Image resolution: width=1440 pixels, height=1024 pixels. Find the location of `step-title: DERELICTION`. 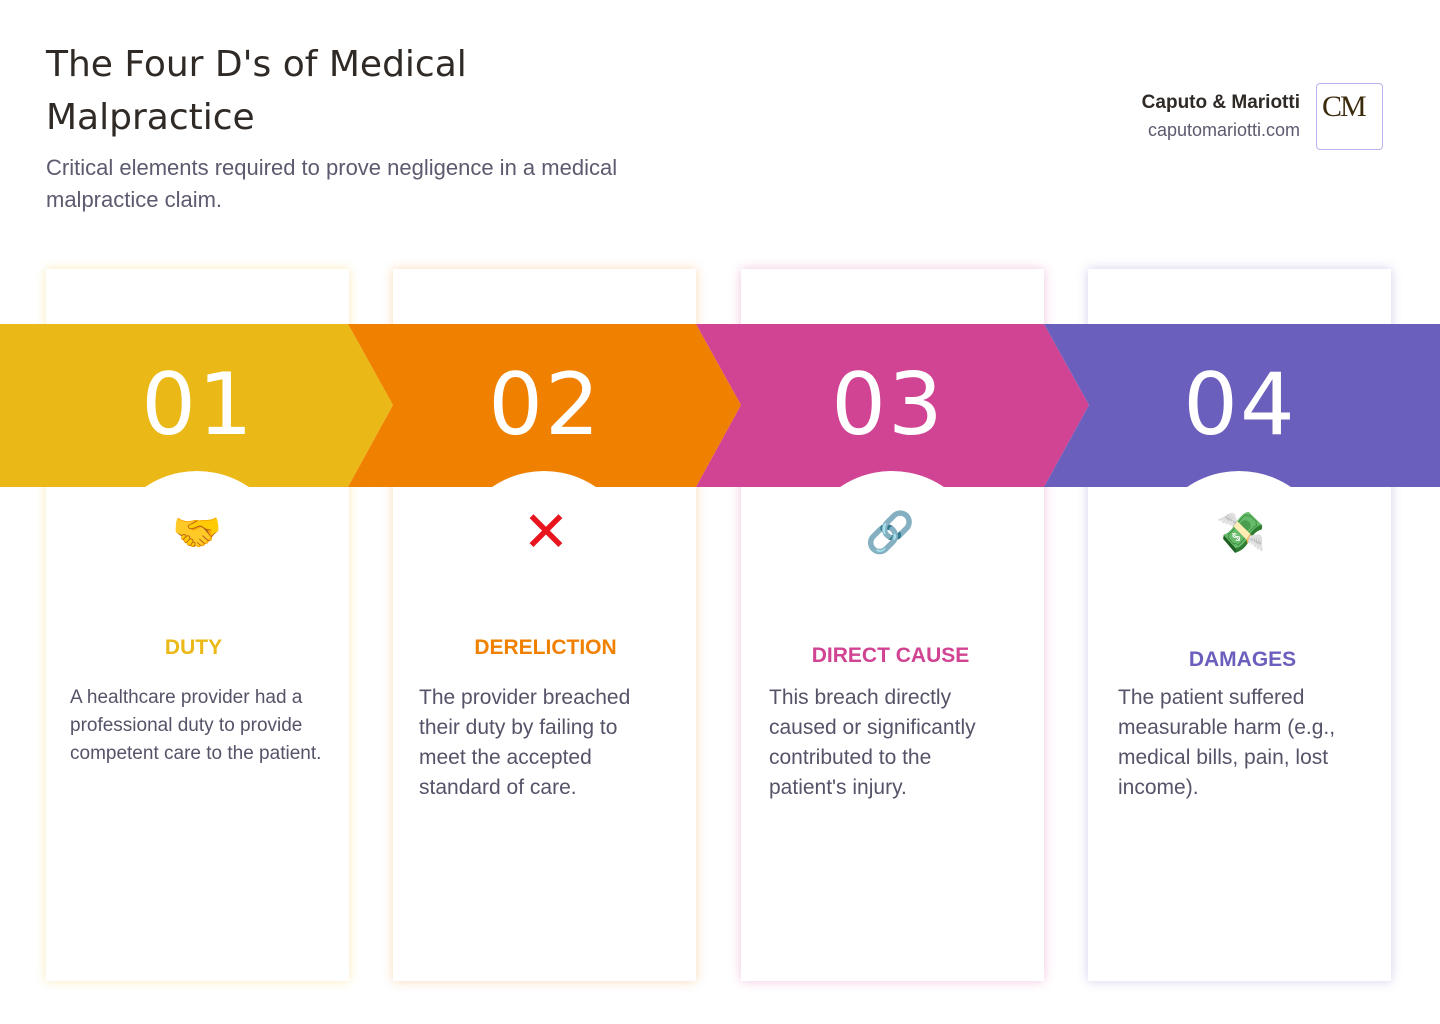

step-title: DERELICTION is located at coordinates (545, 647).